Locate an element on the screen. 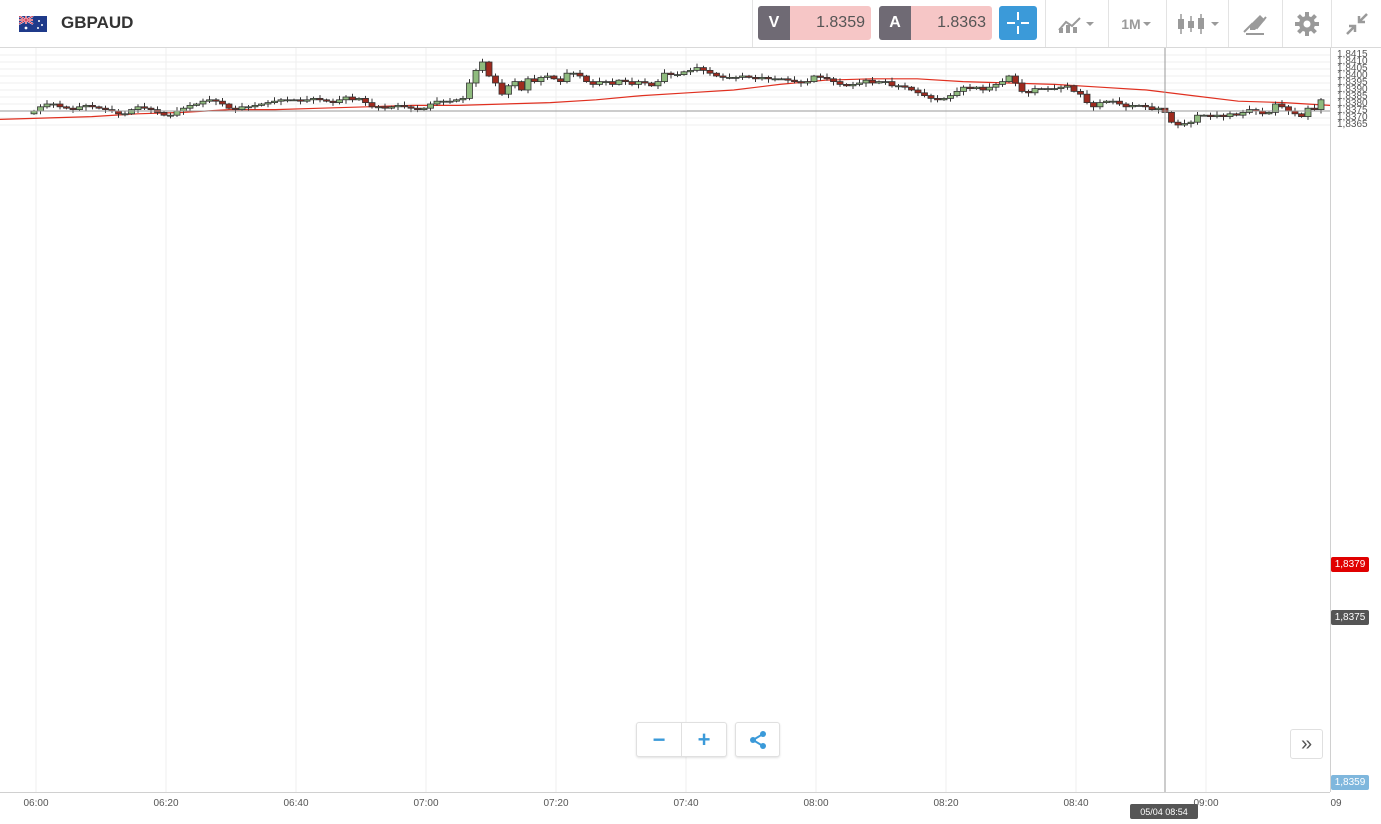 This screenshot has width=1381, height=824. zoom-in-button: + is located at coordinates (704, 739).